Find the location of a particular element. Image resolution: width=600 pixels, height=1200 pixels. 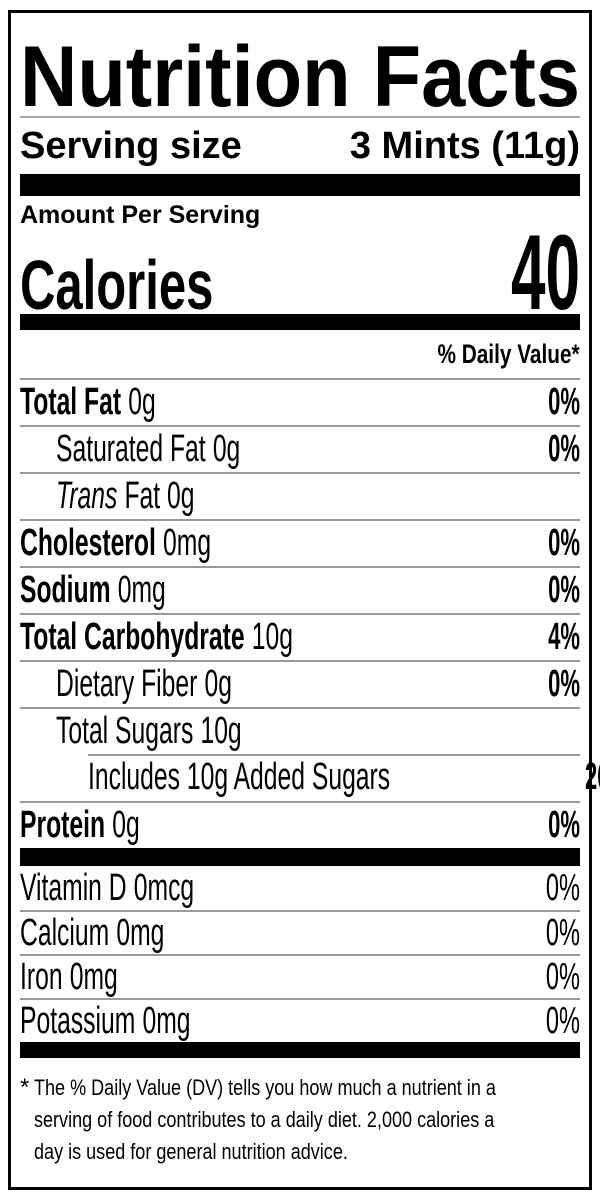

vitamin-name: Potassium is located at coordinates (78, 1020).